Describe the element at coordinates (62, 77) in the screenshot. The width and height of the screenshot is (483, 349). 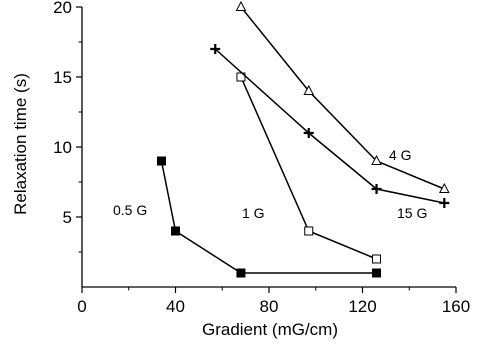
I see `y-tick-label: 15` at that location.